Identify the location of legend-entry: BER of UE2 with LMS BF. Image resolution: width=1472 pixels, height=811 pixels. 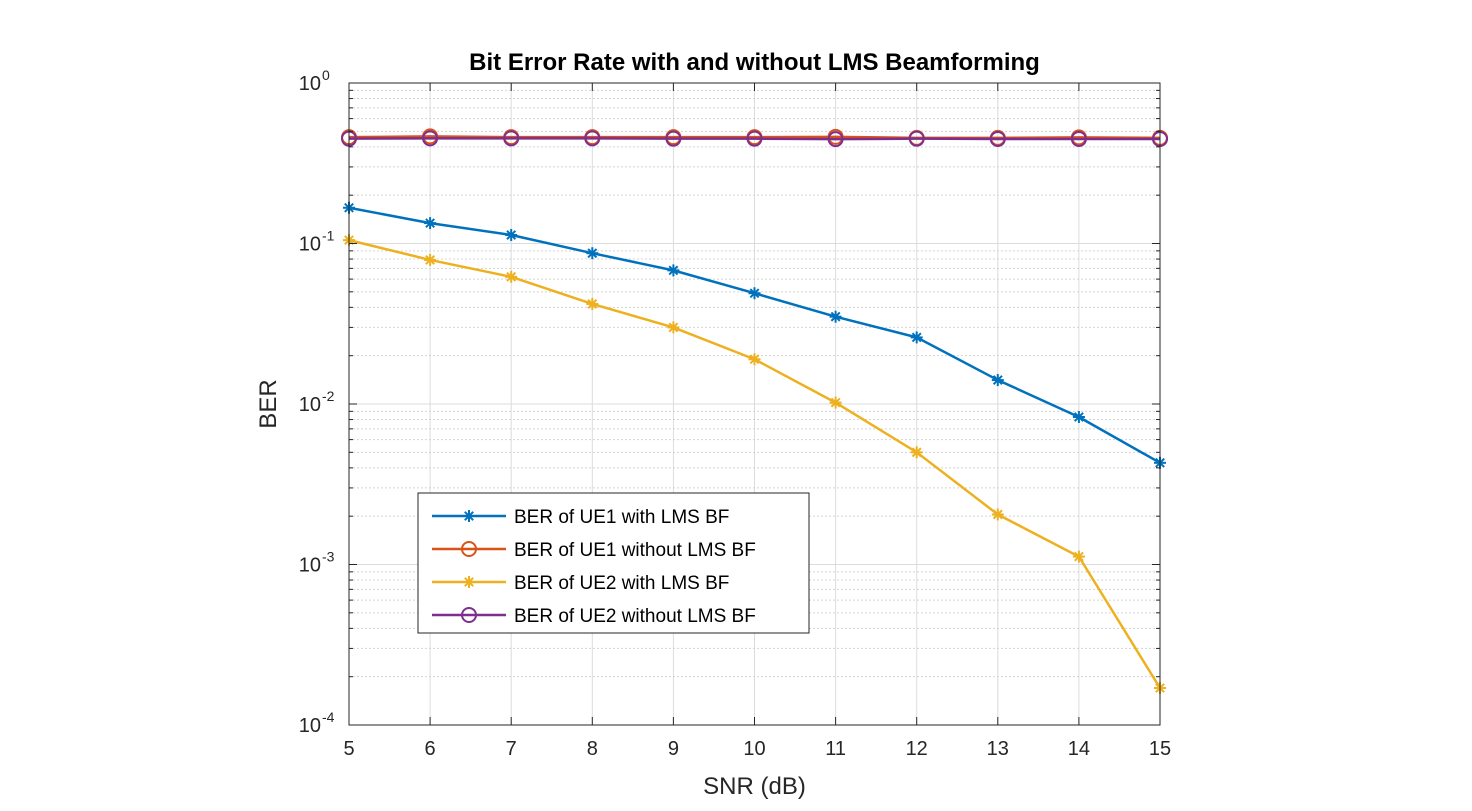
(580, 583).